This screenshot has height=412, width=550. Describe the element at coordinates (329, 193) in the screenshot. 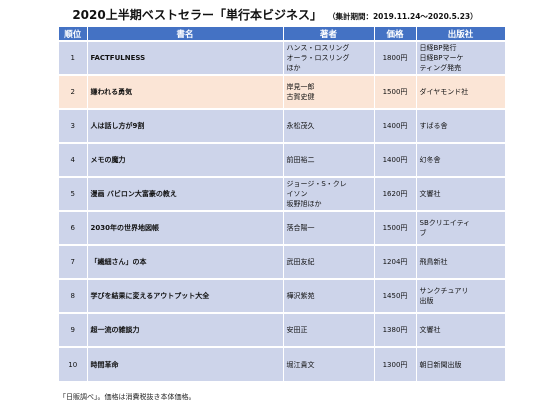

I see `author-cell: ジョージ・S・クレ イソン 坂野旭ほか` at that location.